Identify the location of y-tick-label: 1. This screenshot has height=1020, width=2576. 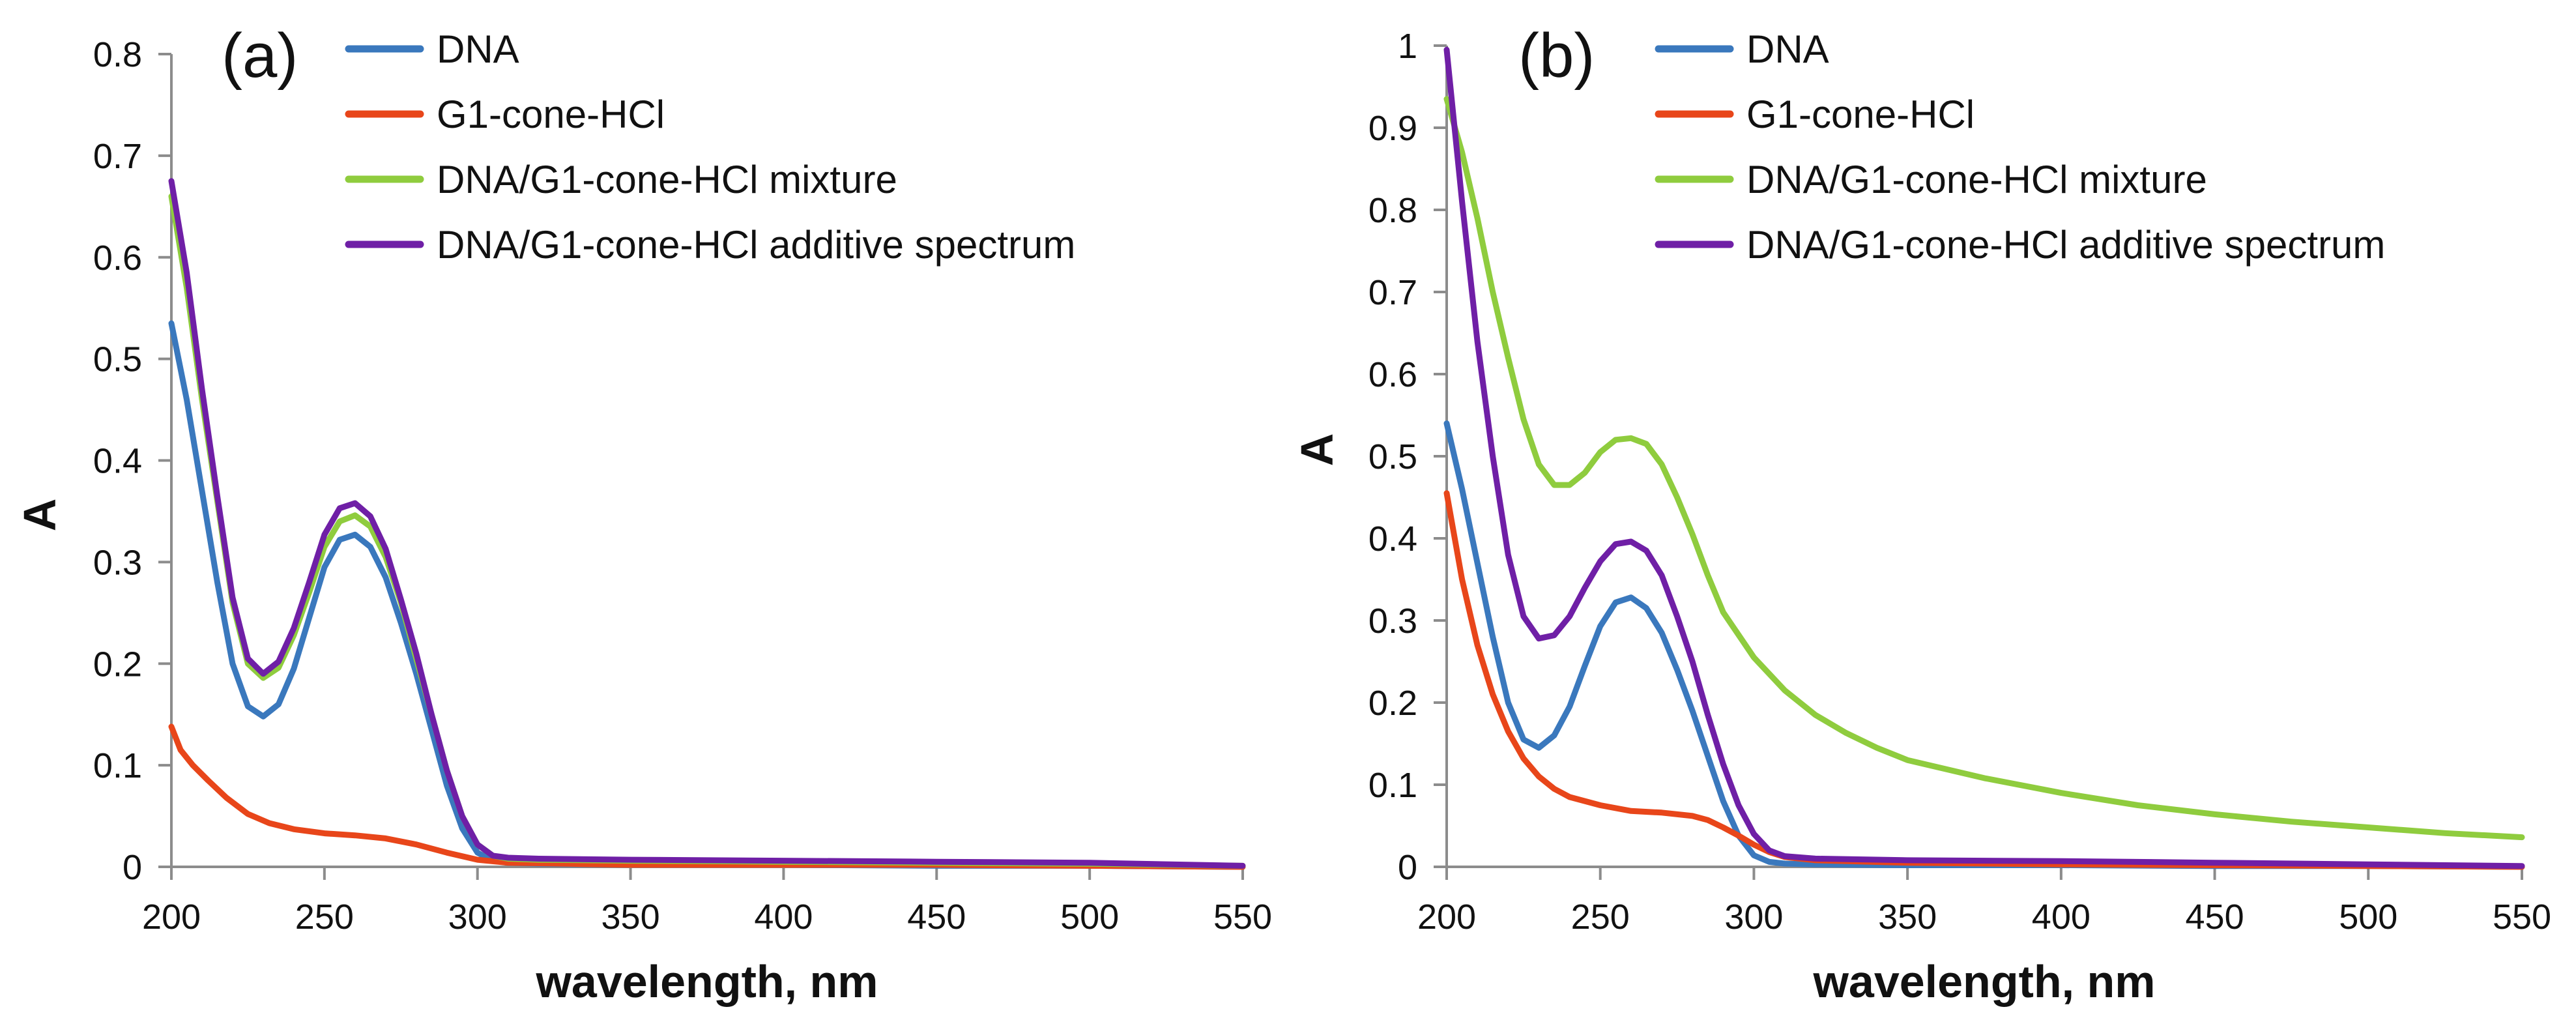
(1407, 46).